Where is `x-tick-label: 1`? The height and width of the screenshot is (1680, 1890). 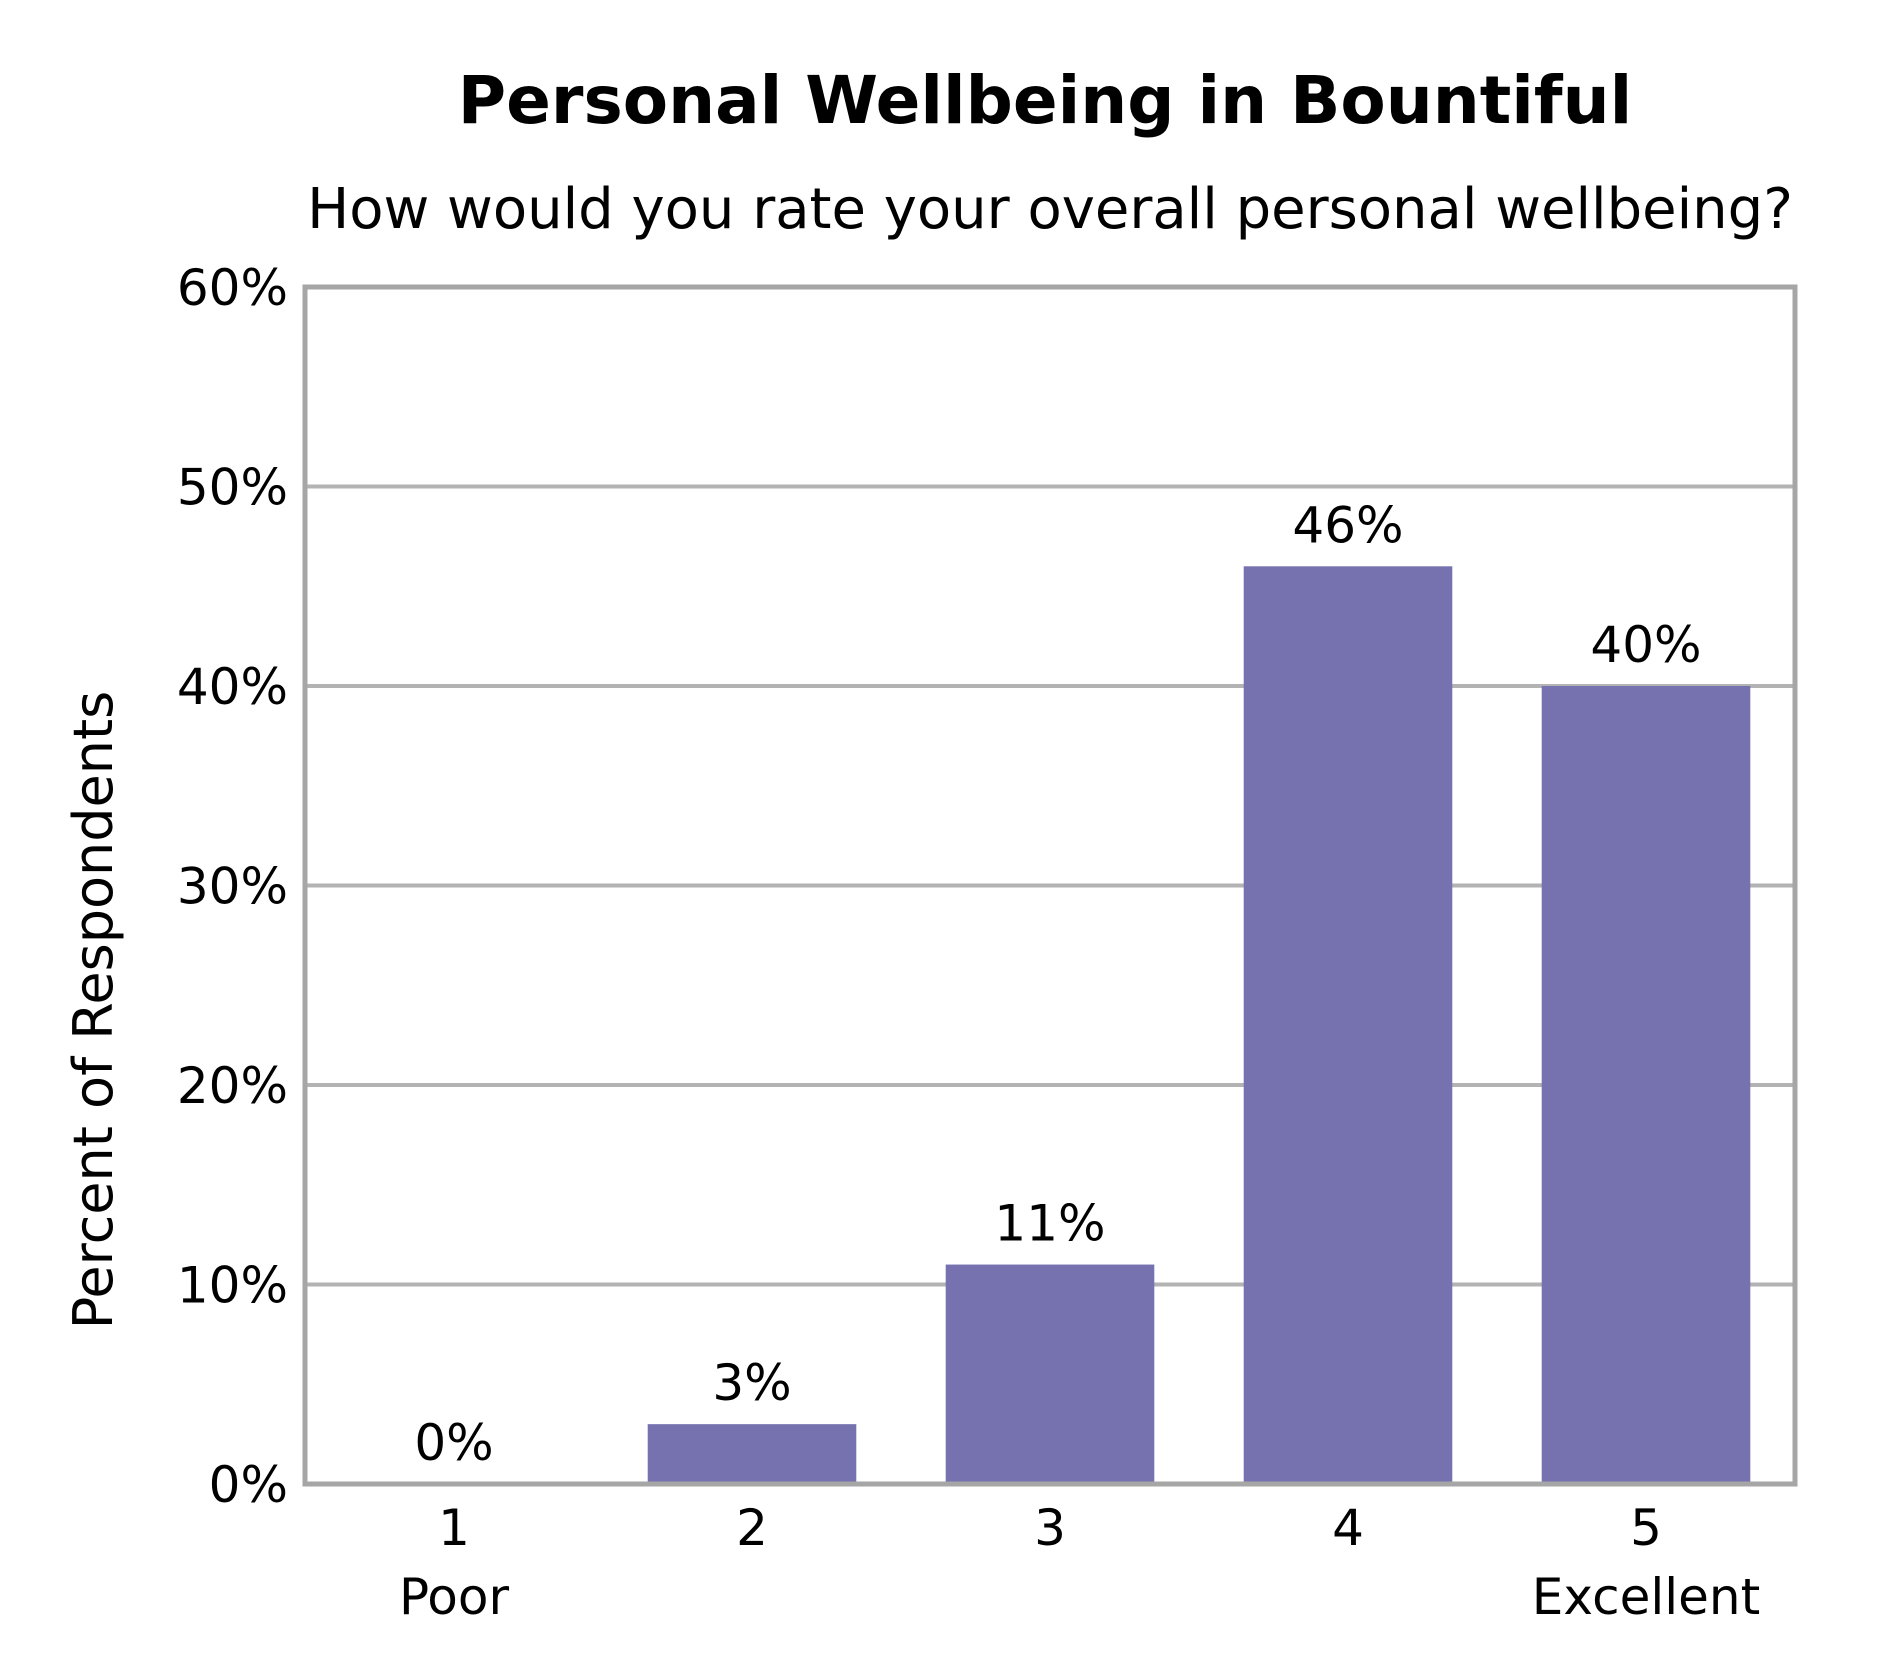
x-tick-label: 1 is located at coordinates (454, 1528).